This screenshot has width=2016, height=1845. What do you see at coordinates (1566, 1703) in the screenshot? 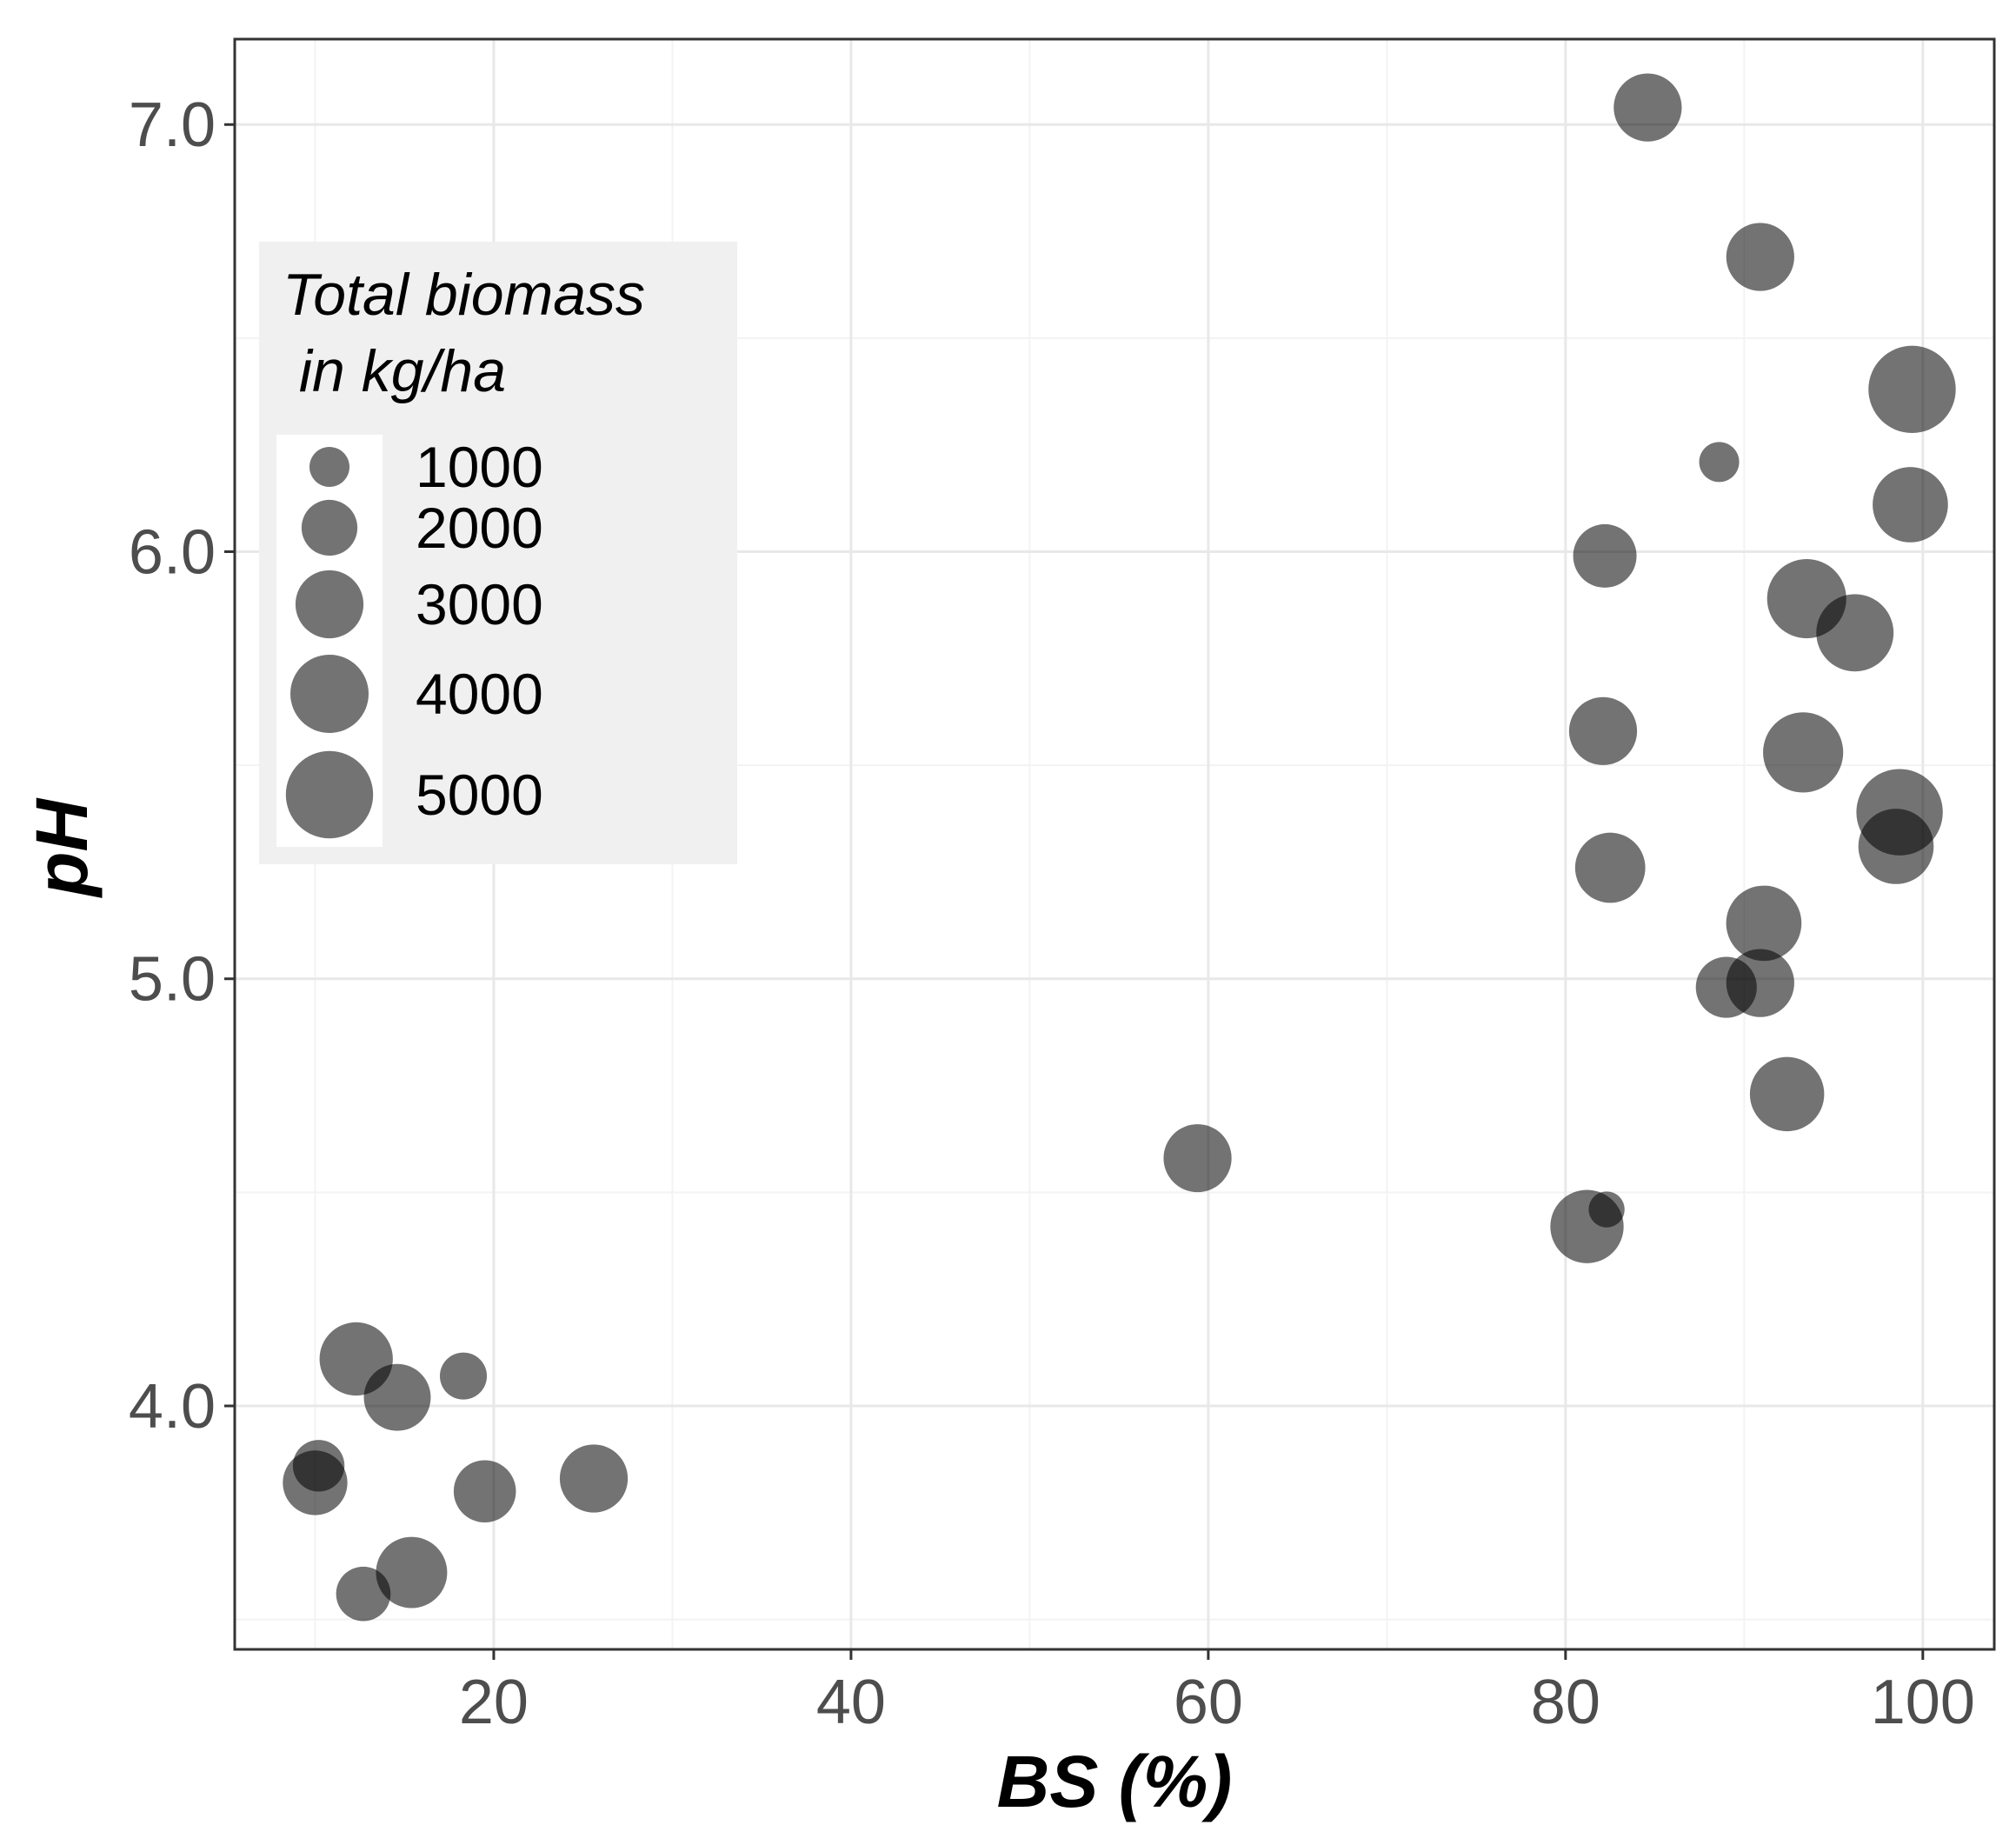
I see `x-tick-label: 80` at bounding box center [1566, 1703].